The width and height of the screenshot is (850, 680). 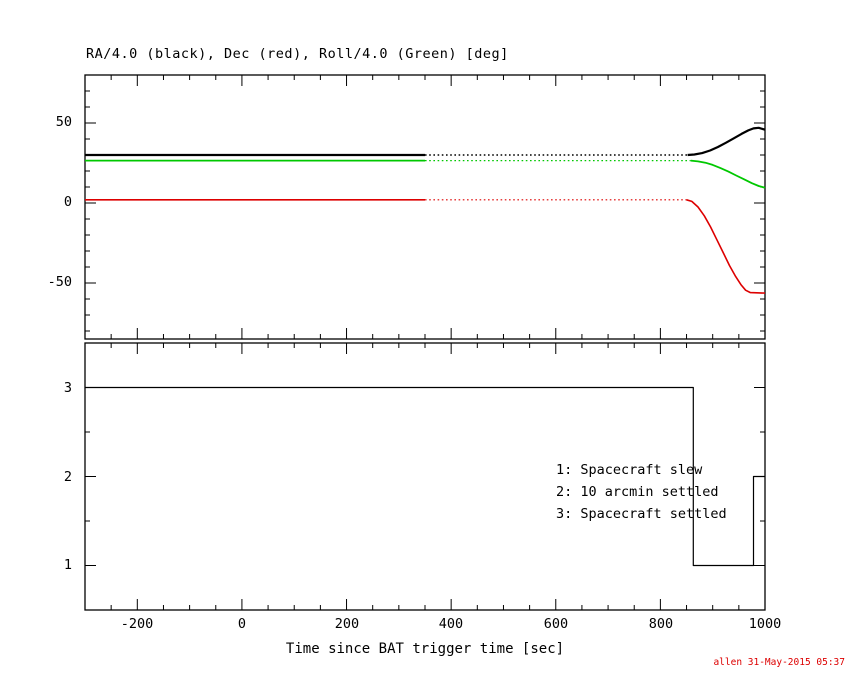 I want to click on ytick-label-2: 2, so click(x=67, y=477).